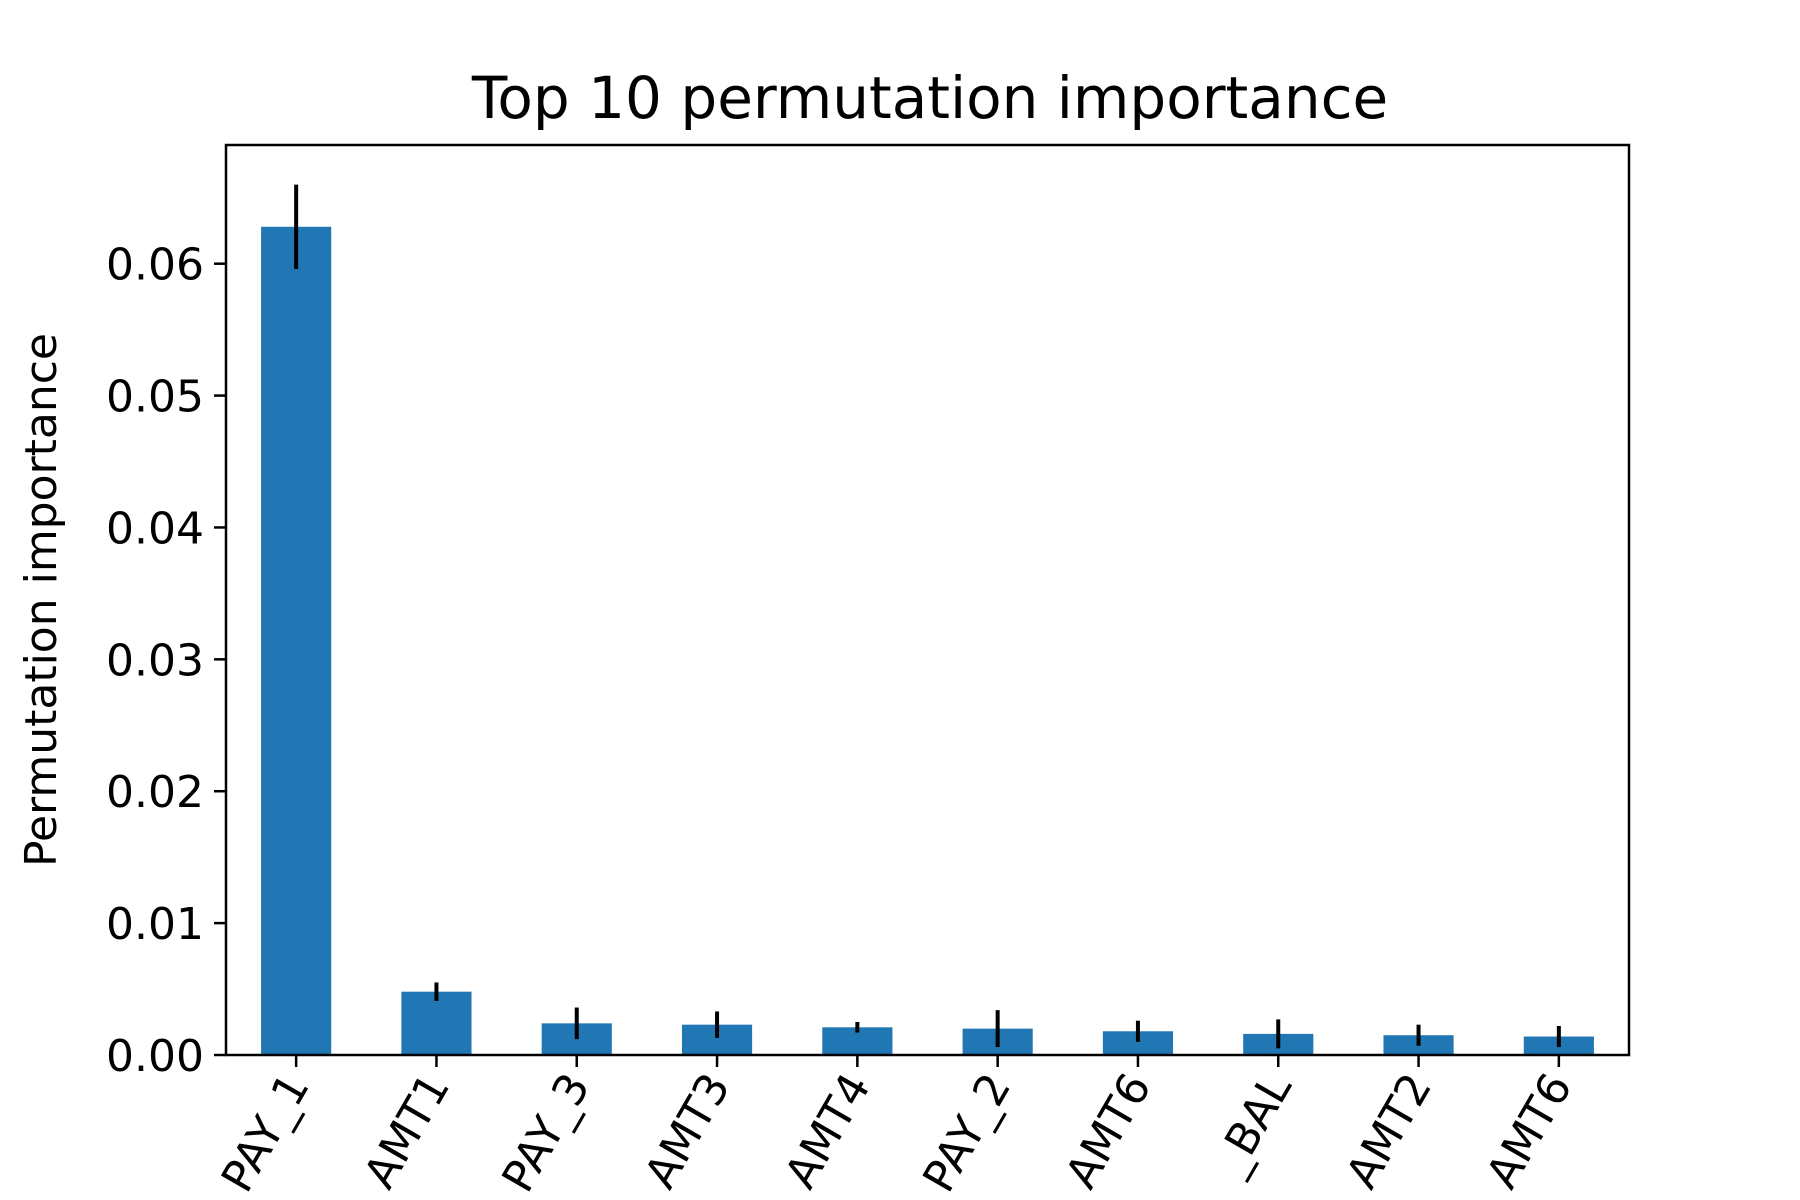  Describe the element at coordinates (1389, 1131) in the screenshot. I see `x-tick-label: AMT2` at that location.